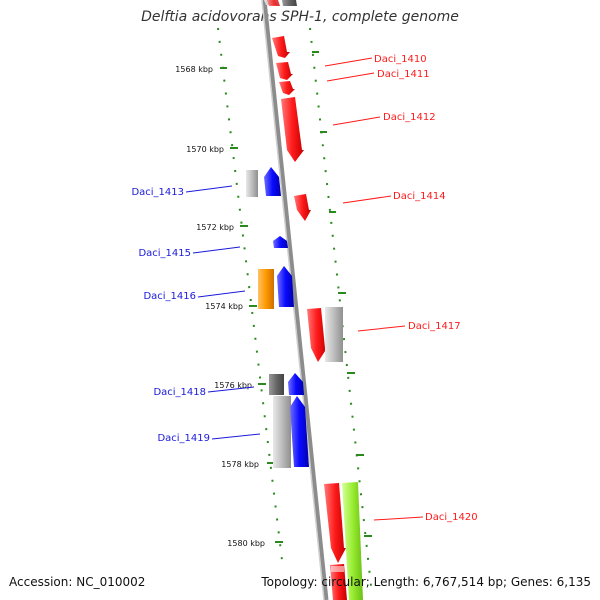 This screenshot has width=600, height=600. Describe the element at coordinates (164, 253) in the screenshot. I see `label-daci-1415: Daci_1415` at that location.